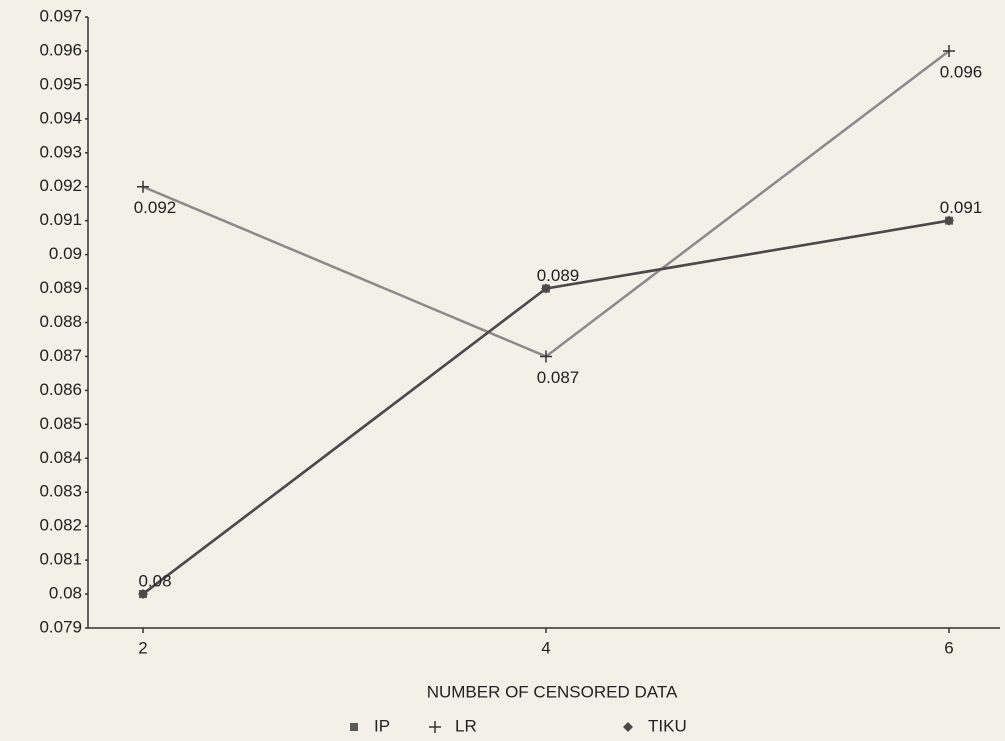 The image size is (1005, 741). Describe the element at coordinates (466, 725) in the screenshot. I see `legend-label: LR` at that location.